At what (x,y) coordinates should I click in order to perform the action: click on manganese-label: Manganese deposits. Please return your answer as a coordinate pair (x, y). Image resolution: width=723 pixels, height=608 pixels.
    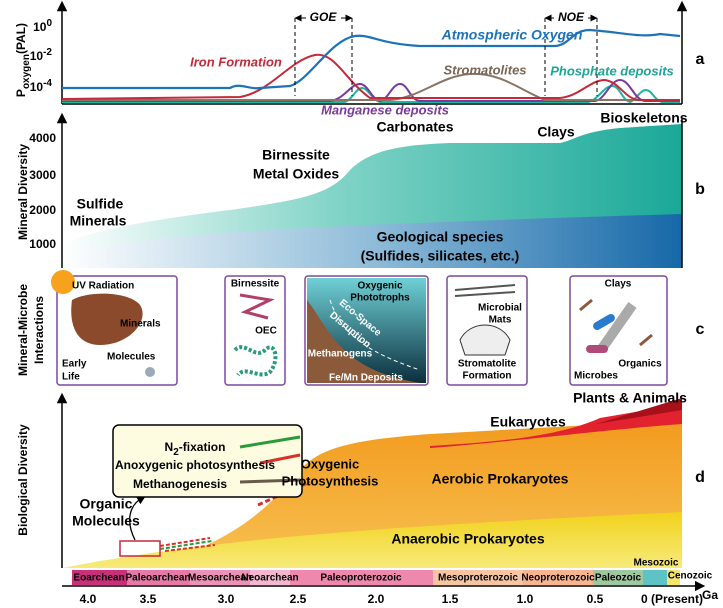
    Looking at the image, I should click on (385, 109).